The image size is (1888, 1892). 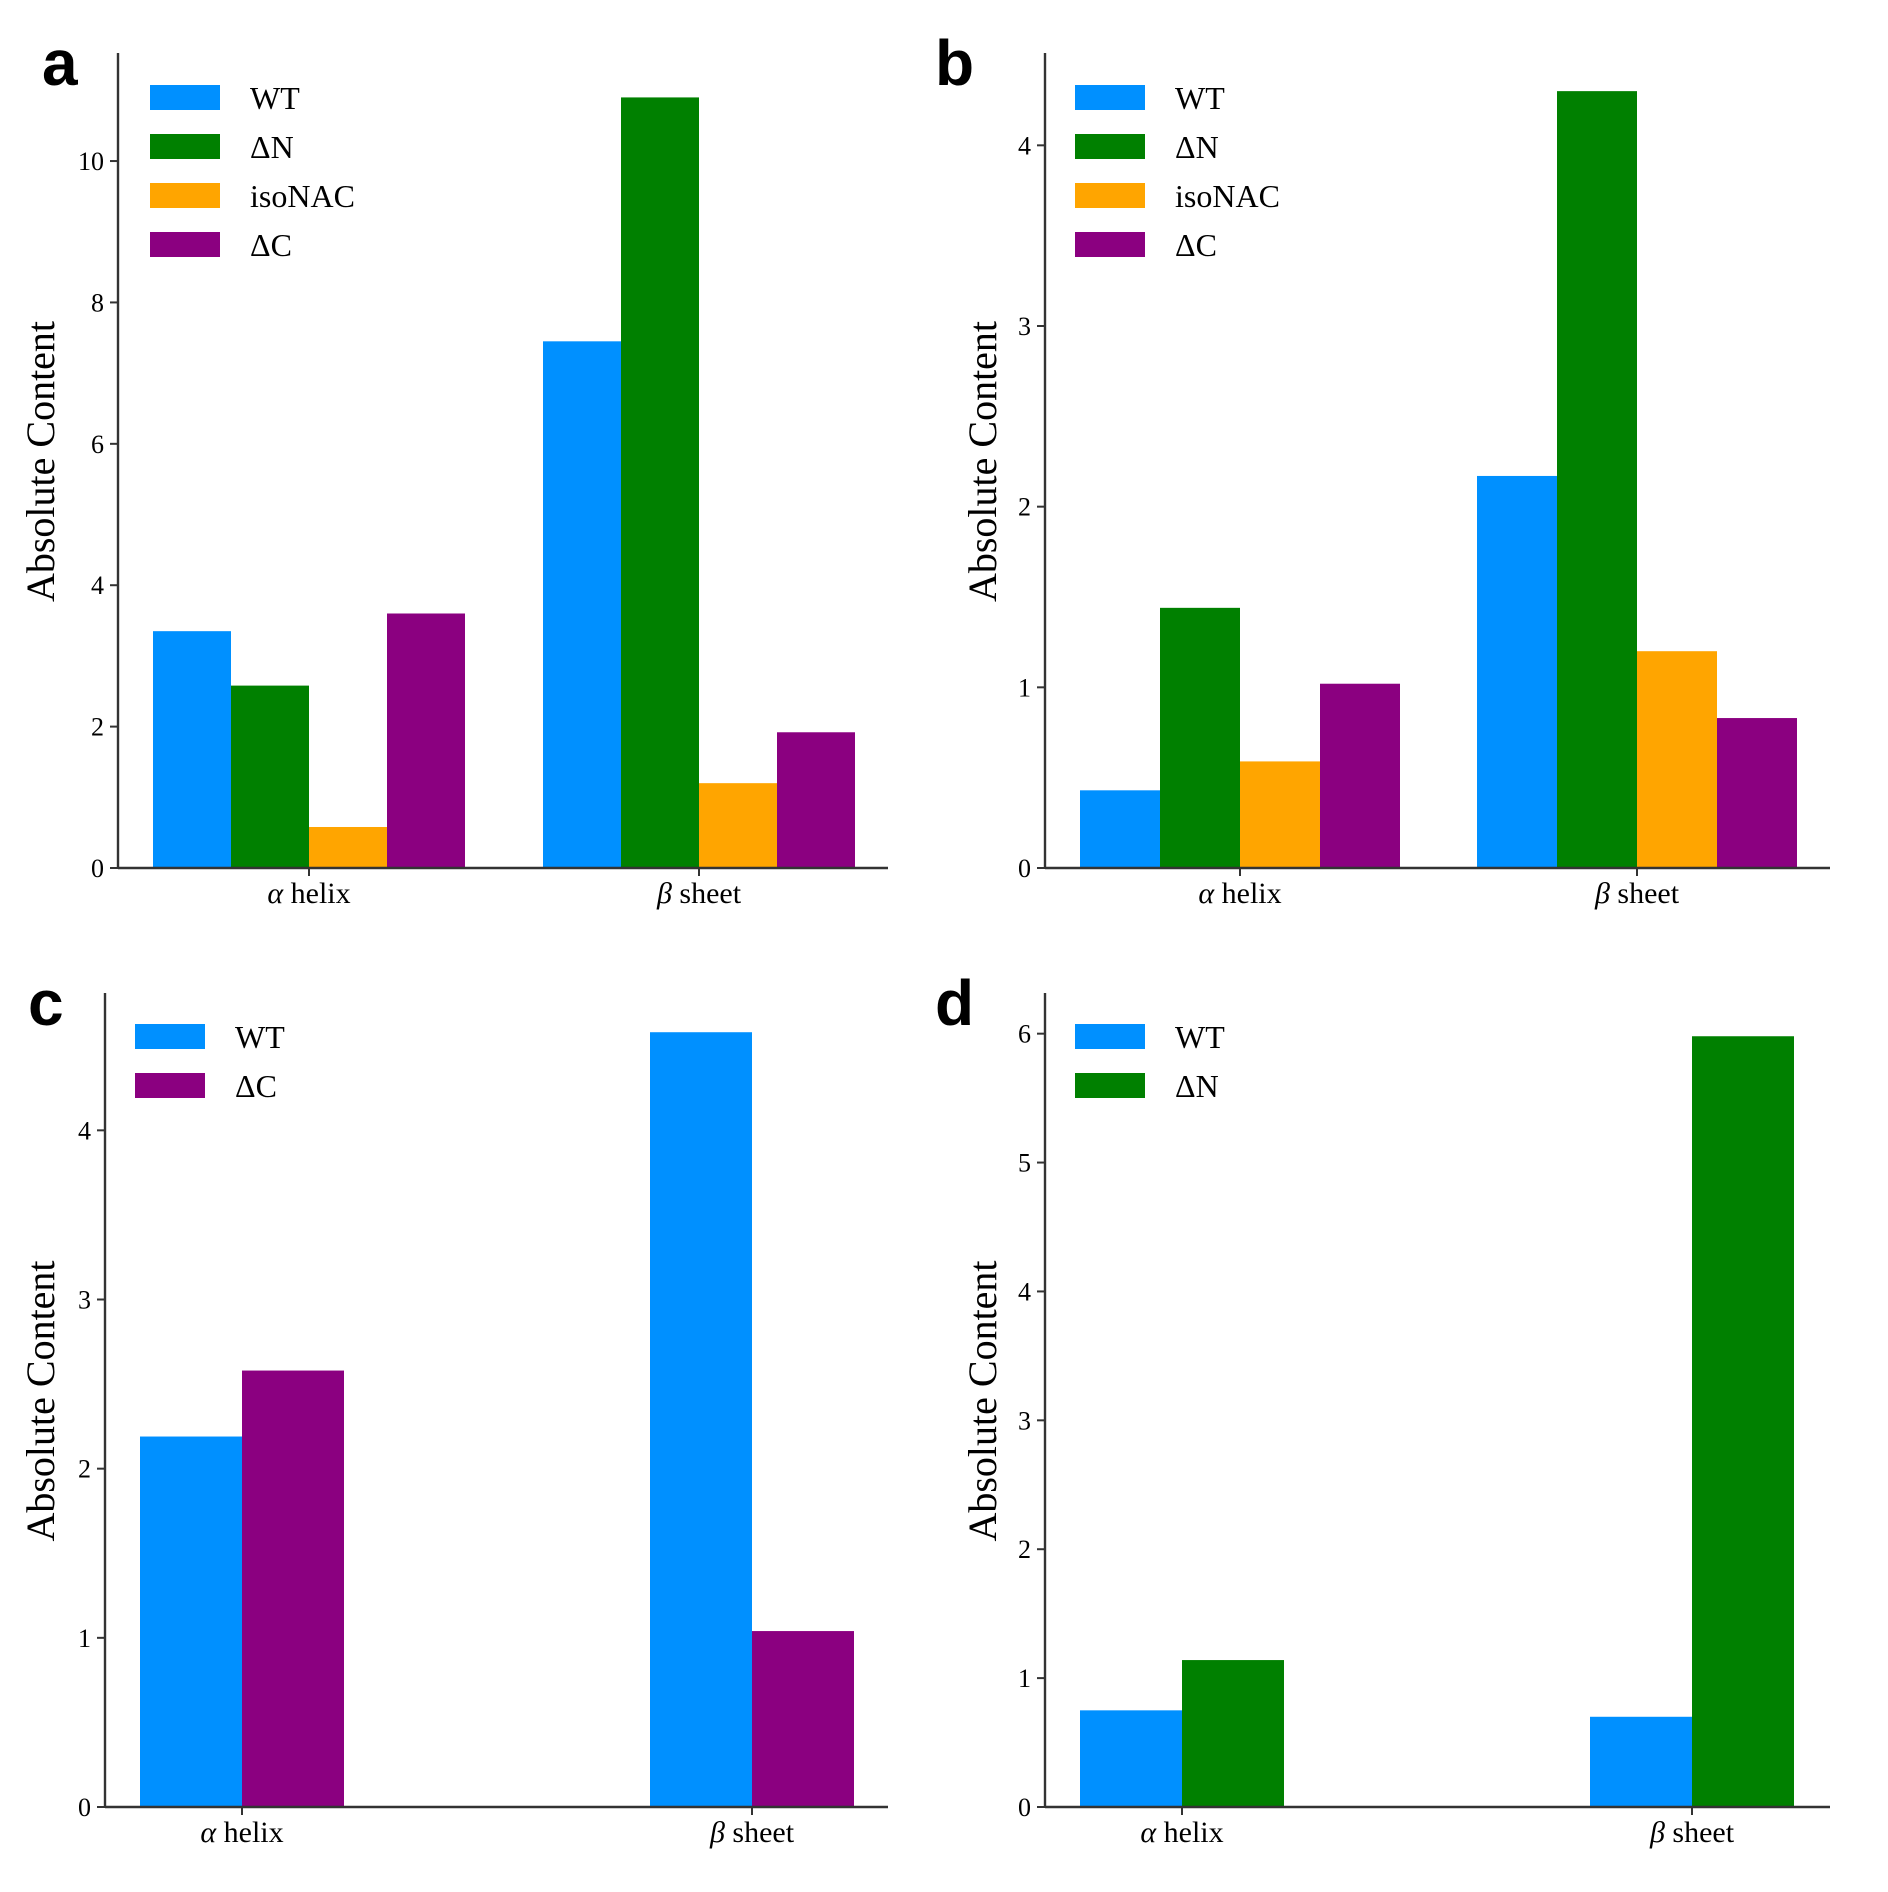 What do you see at coordinates (192, 749) in the screenshot?
I see `bar-a-series0-cat0` at bounding box center [192, 749].